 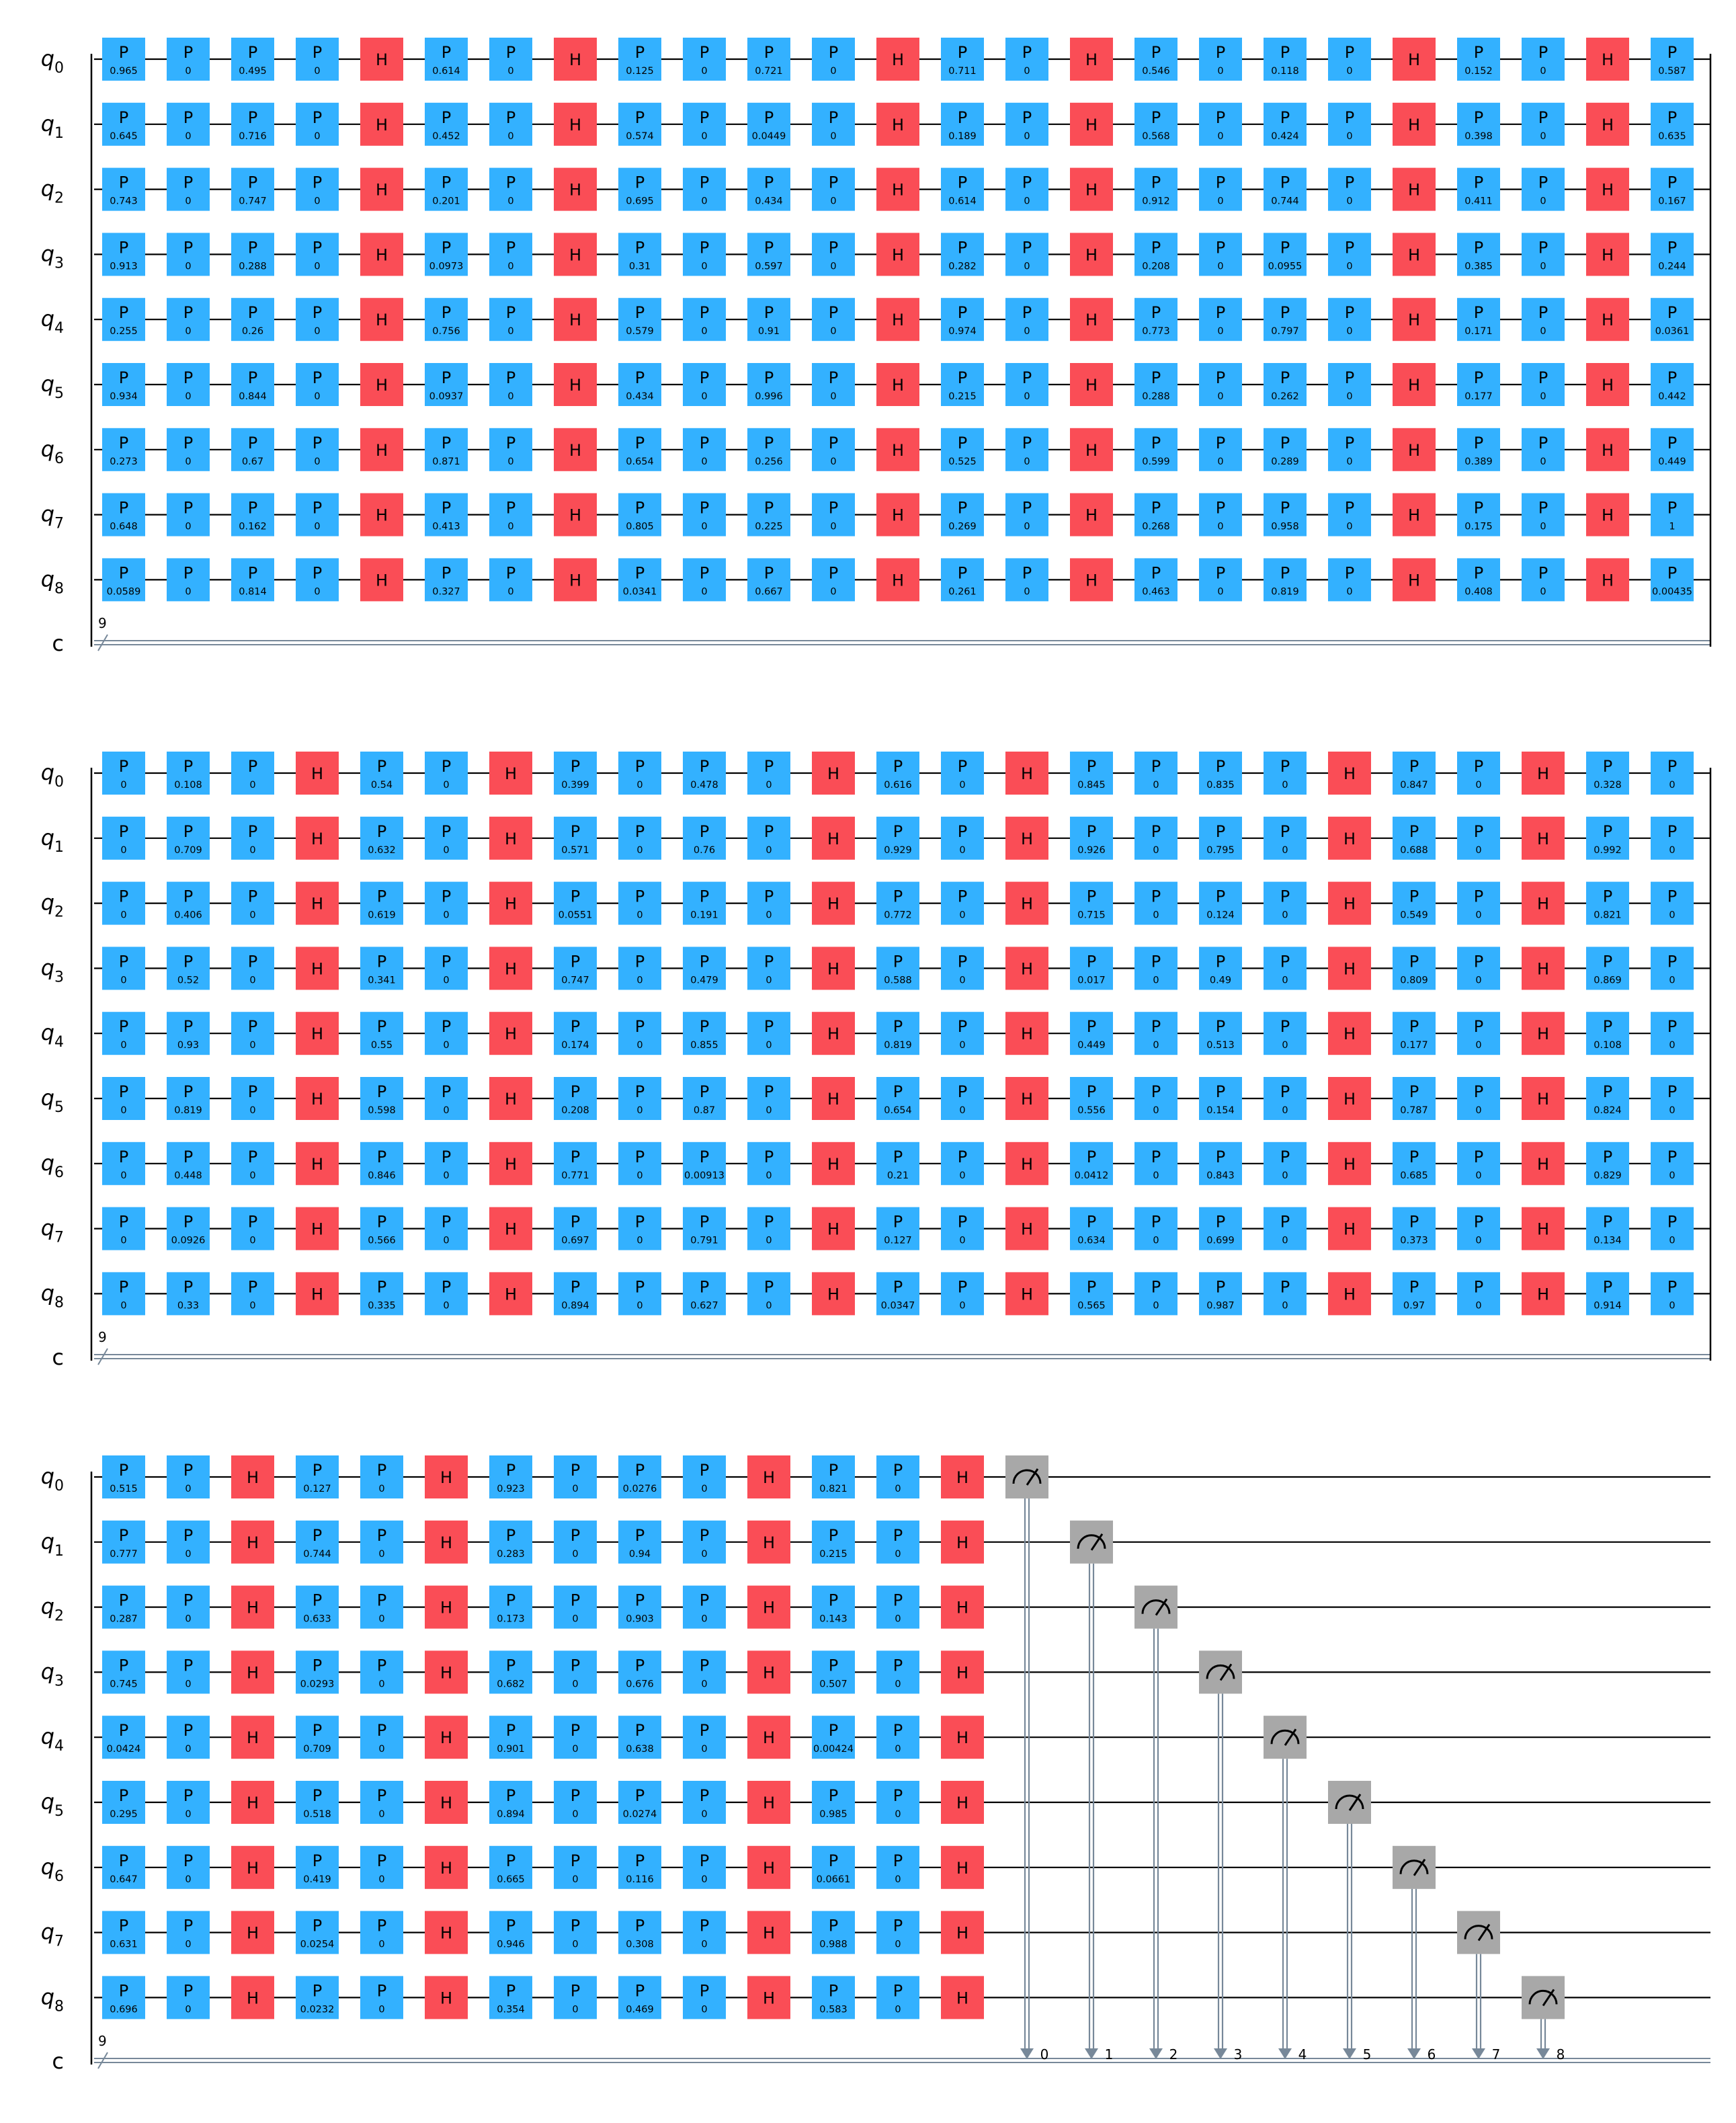 I want to click on bus-slash, so click(x=102, y=1356).